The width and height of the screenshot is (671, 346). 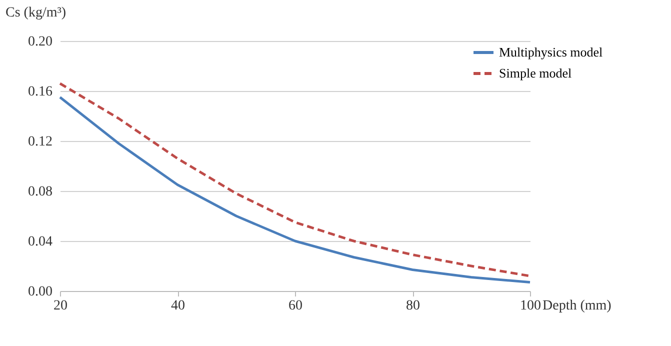 I want to click on x-tick-label: 80, so click(x=413, y=306).